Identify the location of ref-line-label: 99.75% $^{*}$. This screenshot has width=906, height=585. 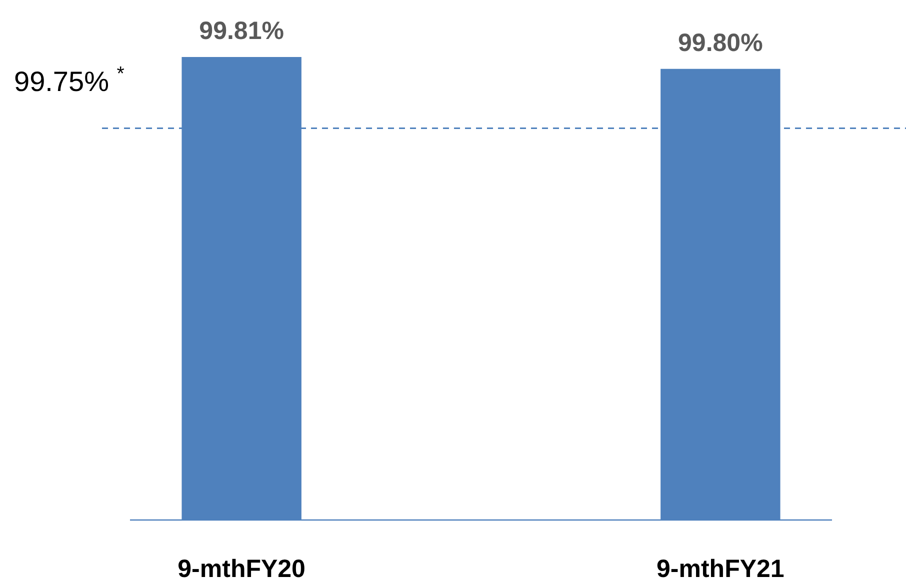
(69, 80).